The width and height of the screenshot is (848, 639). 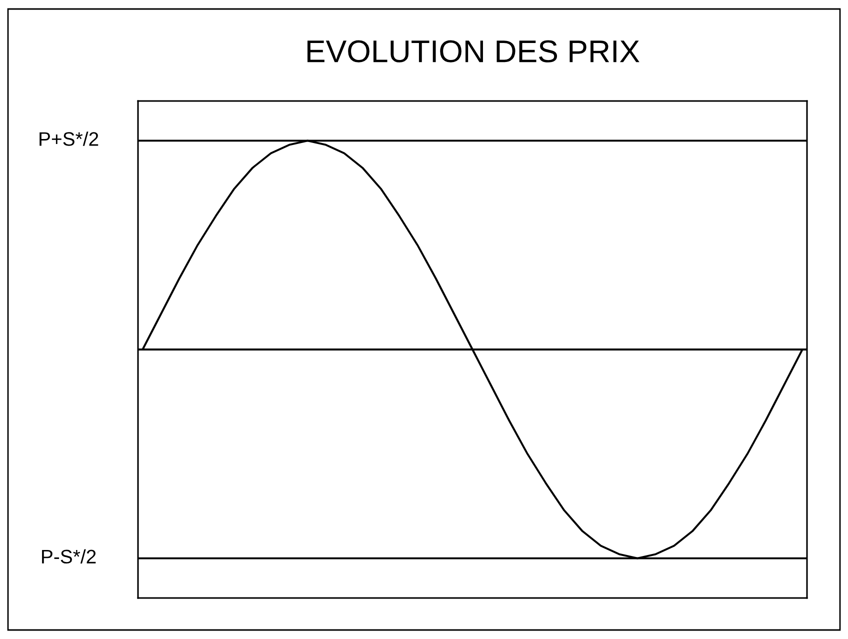 What do you see at coordinates (69, 556) in the screenshot?
I see `ref-line-label: P-S*/2` at bounding box center [69, 556].